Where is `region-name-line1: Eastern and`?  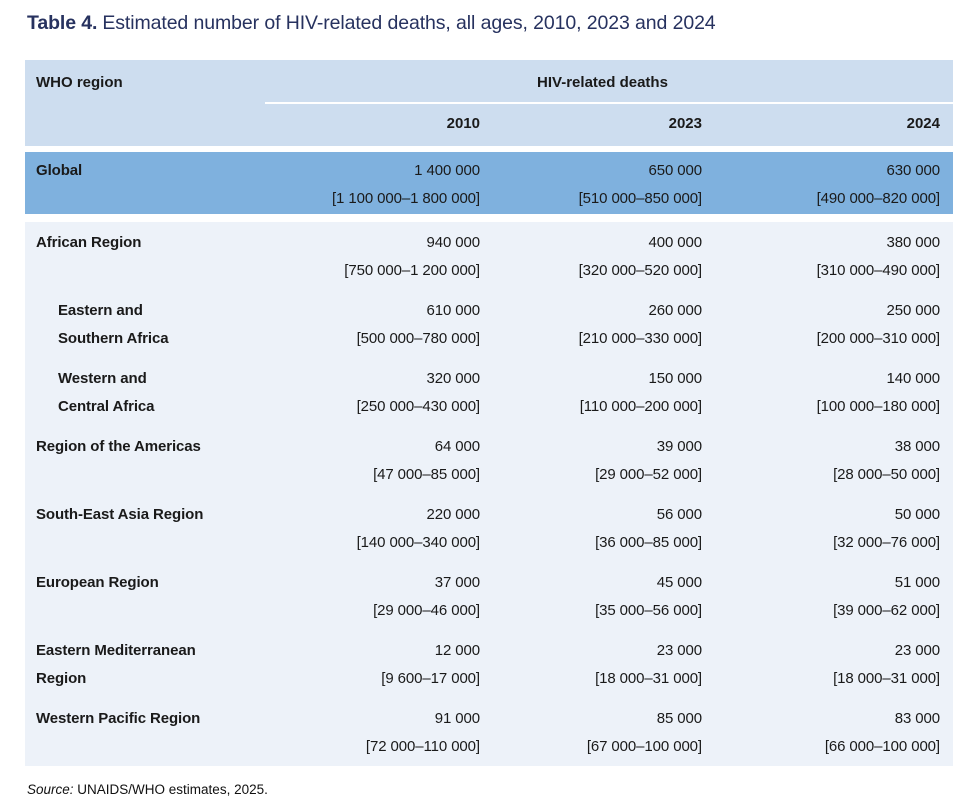
region-name-line1: Eastern and is located at coordinates (100, 310).